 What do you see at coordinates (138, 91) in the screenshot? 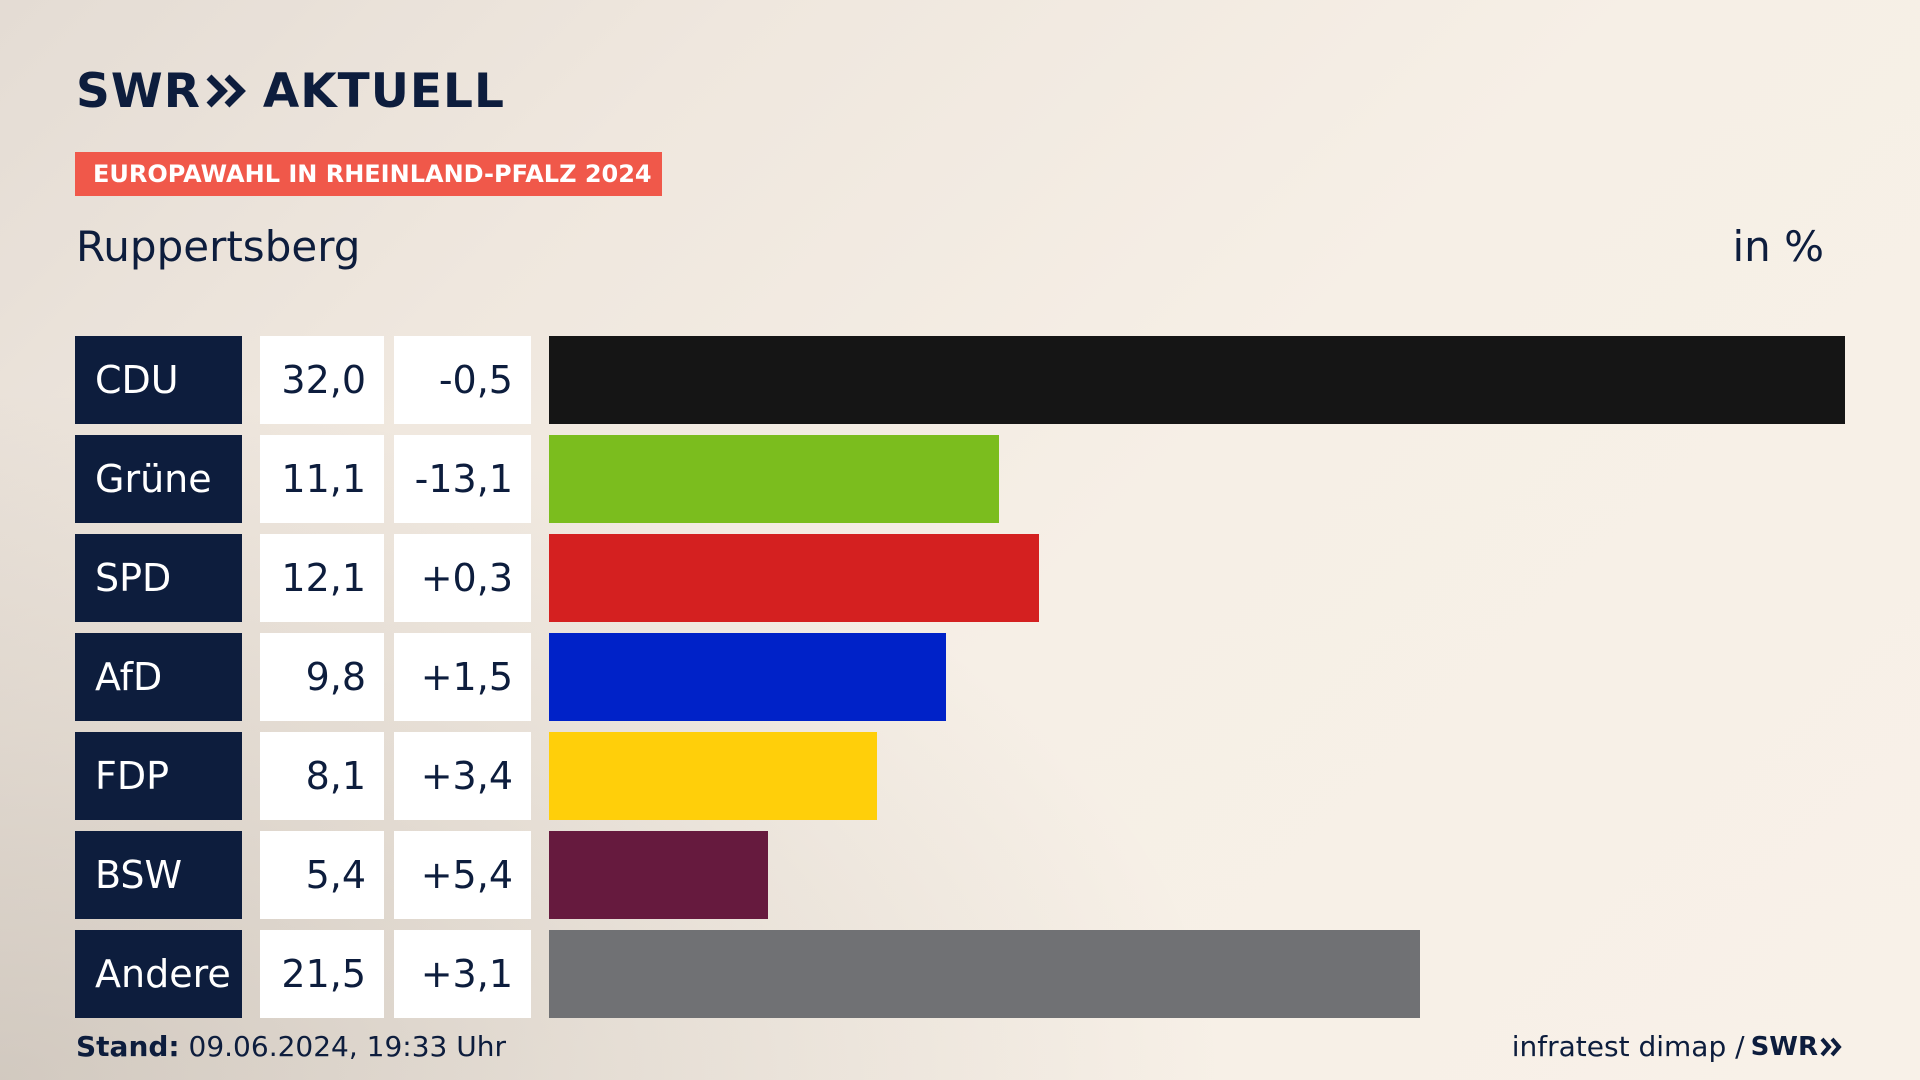
I see `logo-swr-text: SWR` at bounding box center [138, 91].